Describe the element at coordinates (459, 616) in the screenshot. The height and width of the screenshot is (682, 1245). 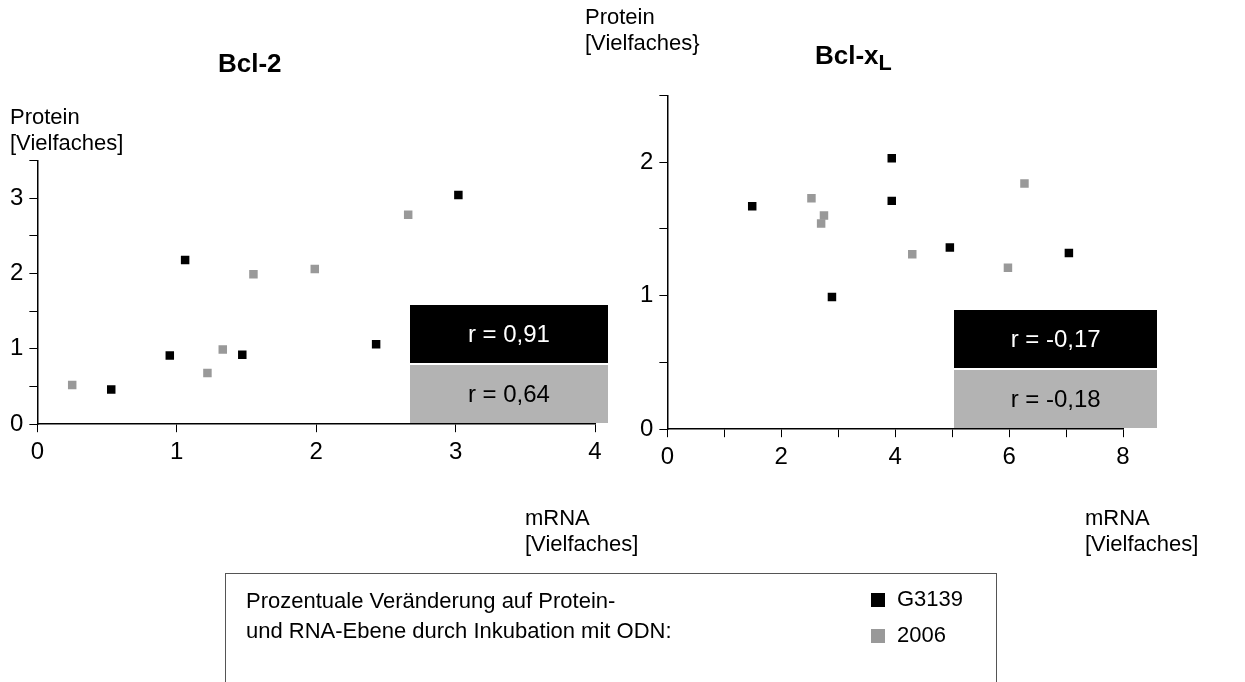
I see `legend-title: Prozentuale Veränderung auf Protein- und RNA-Ebene durch Inkubation mit ODN:` at that location.